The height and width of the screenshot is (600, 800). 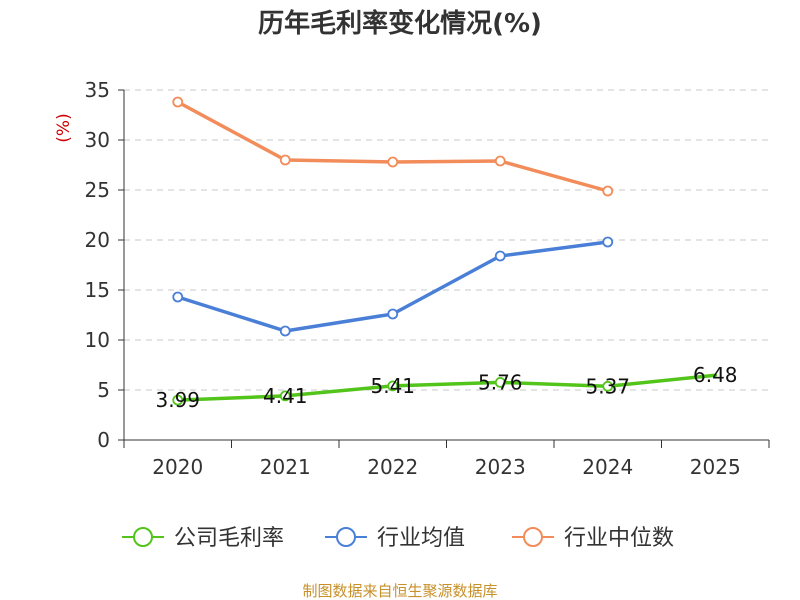 What do you see at coordinates (229, 538) in the screenshot?
I see `legend-label: 公司毛利率` at bounding box center [229, 538].